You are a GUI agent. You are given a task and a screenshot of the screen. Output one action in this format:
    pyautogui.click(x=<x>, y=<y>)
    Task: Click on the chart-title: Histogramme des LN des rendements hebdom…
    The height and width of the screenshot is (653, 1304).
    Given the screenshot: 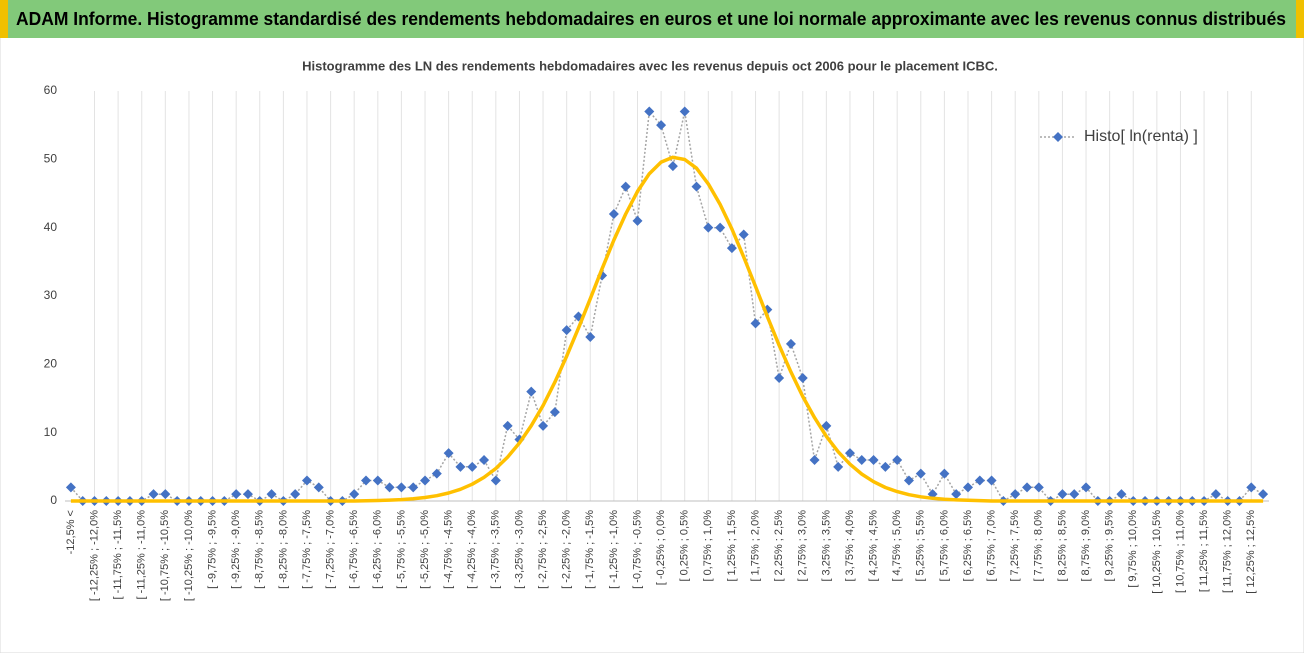 What is the action you would take?
    pyautogui.click(x=650, y=65)
    